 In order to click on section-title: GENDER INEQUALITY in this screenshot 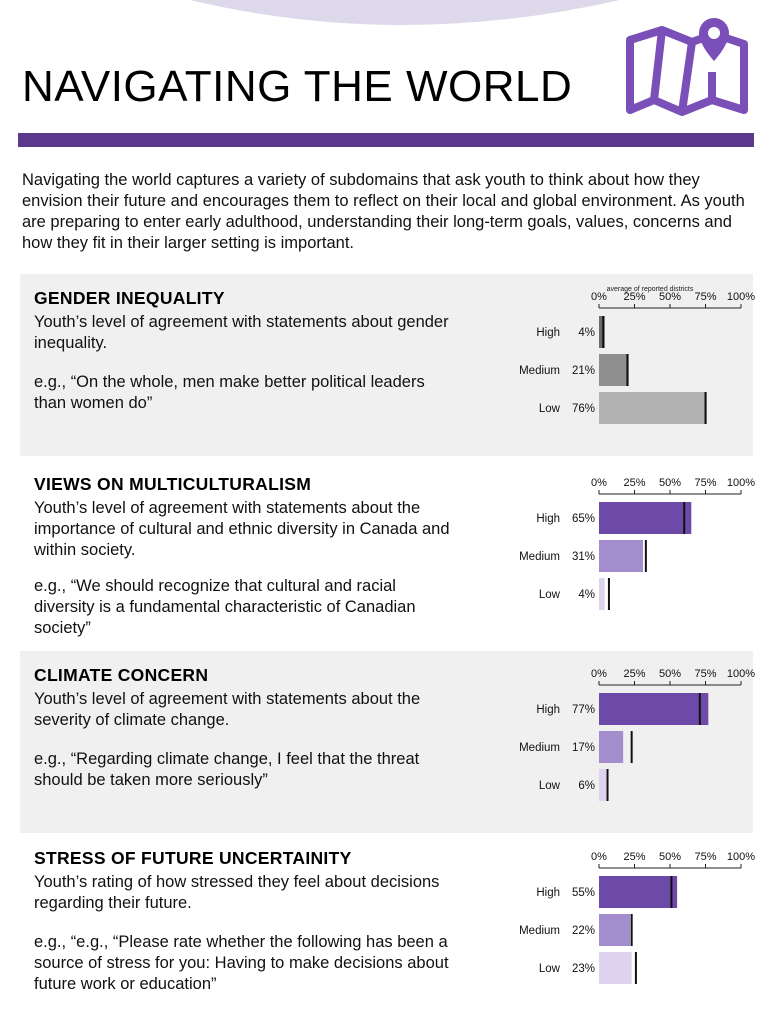, I will do `click(129, 298)`.